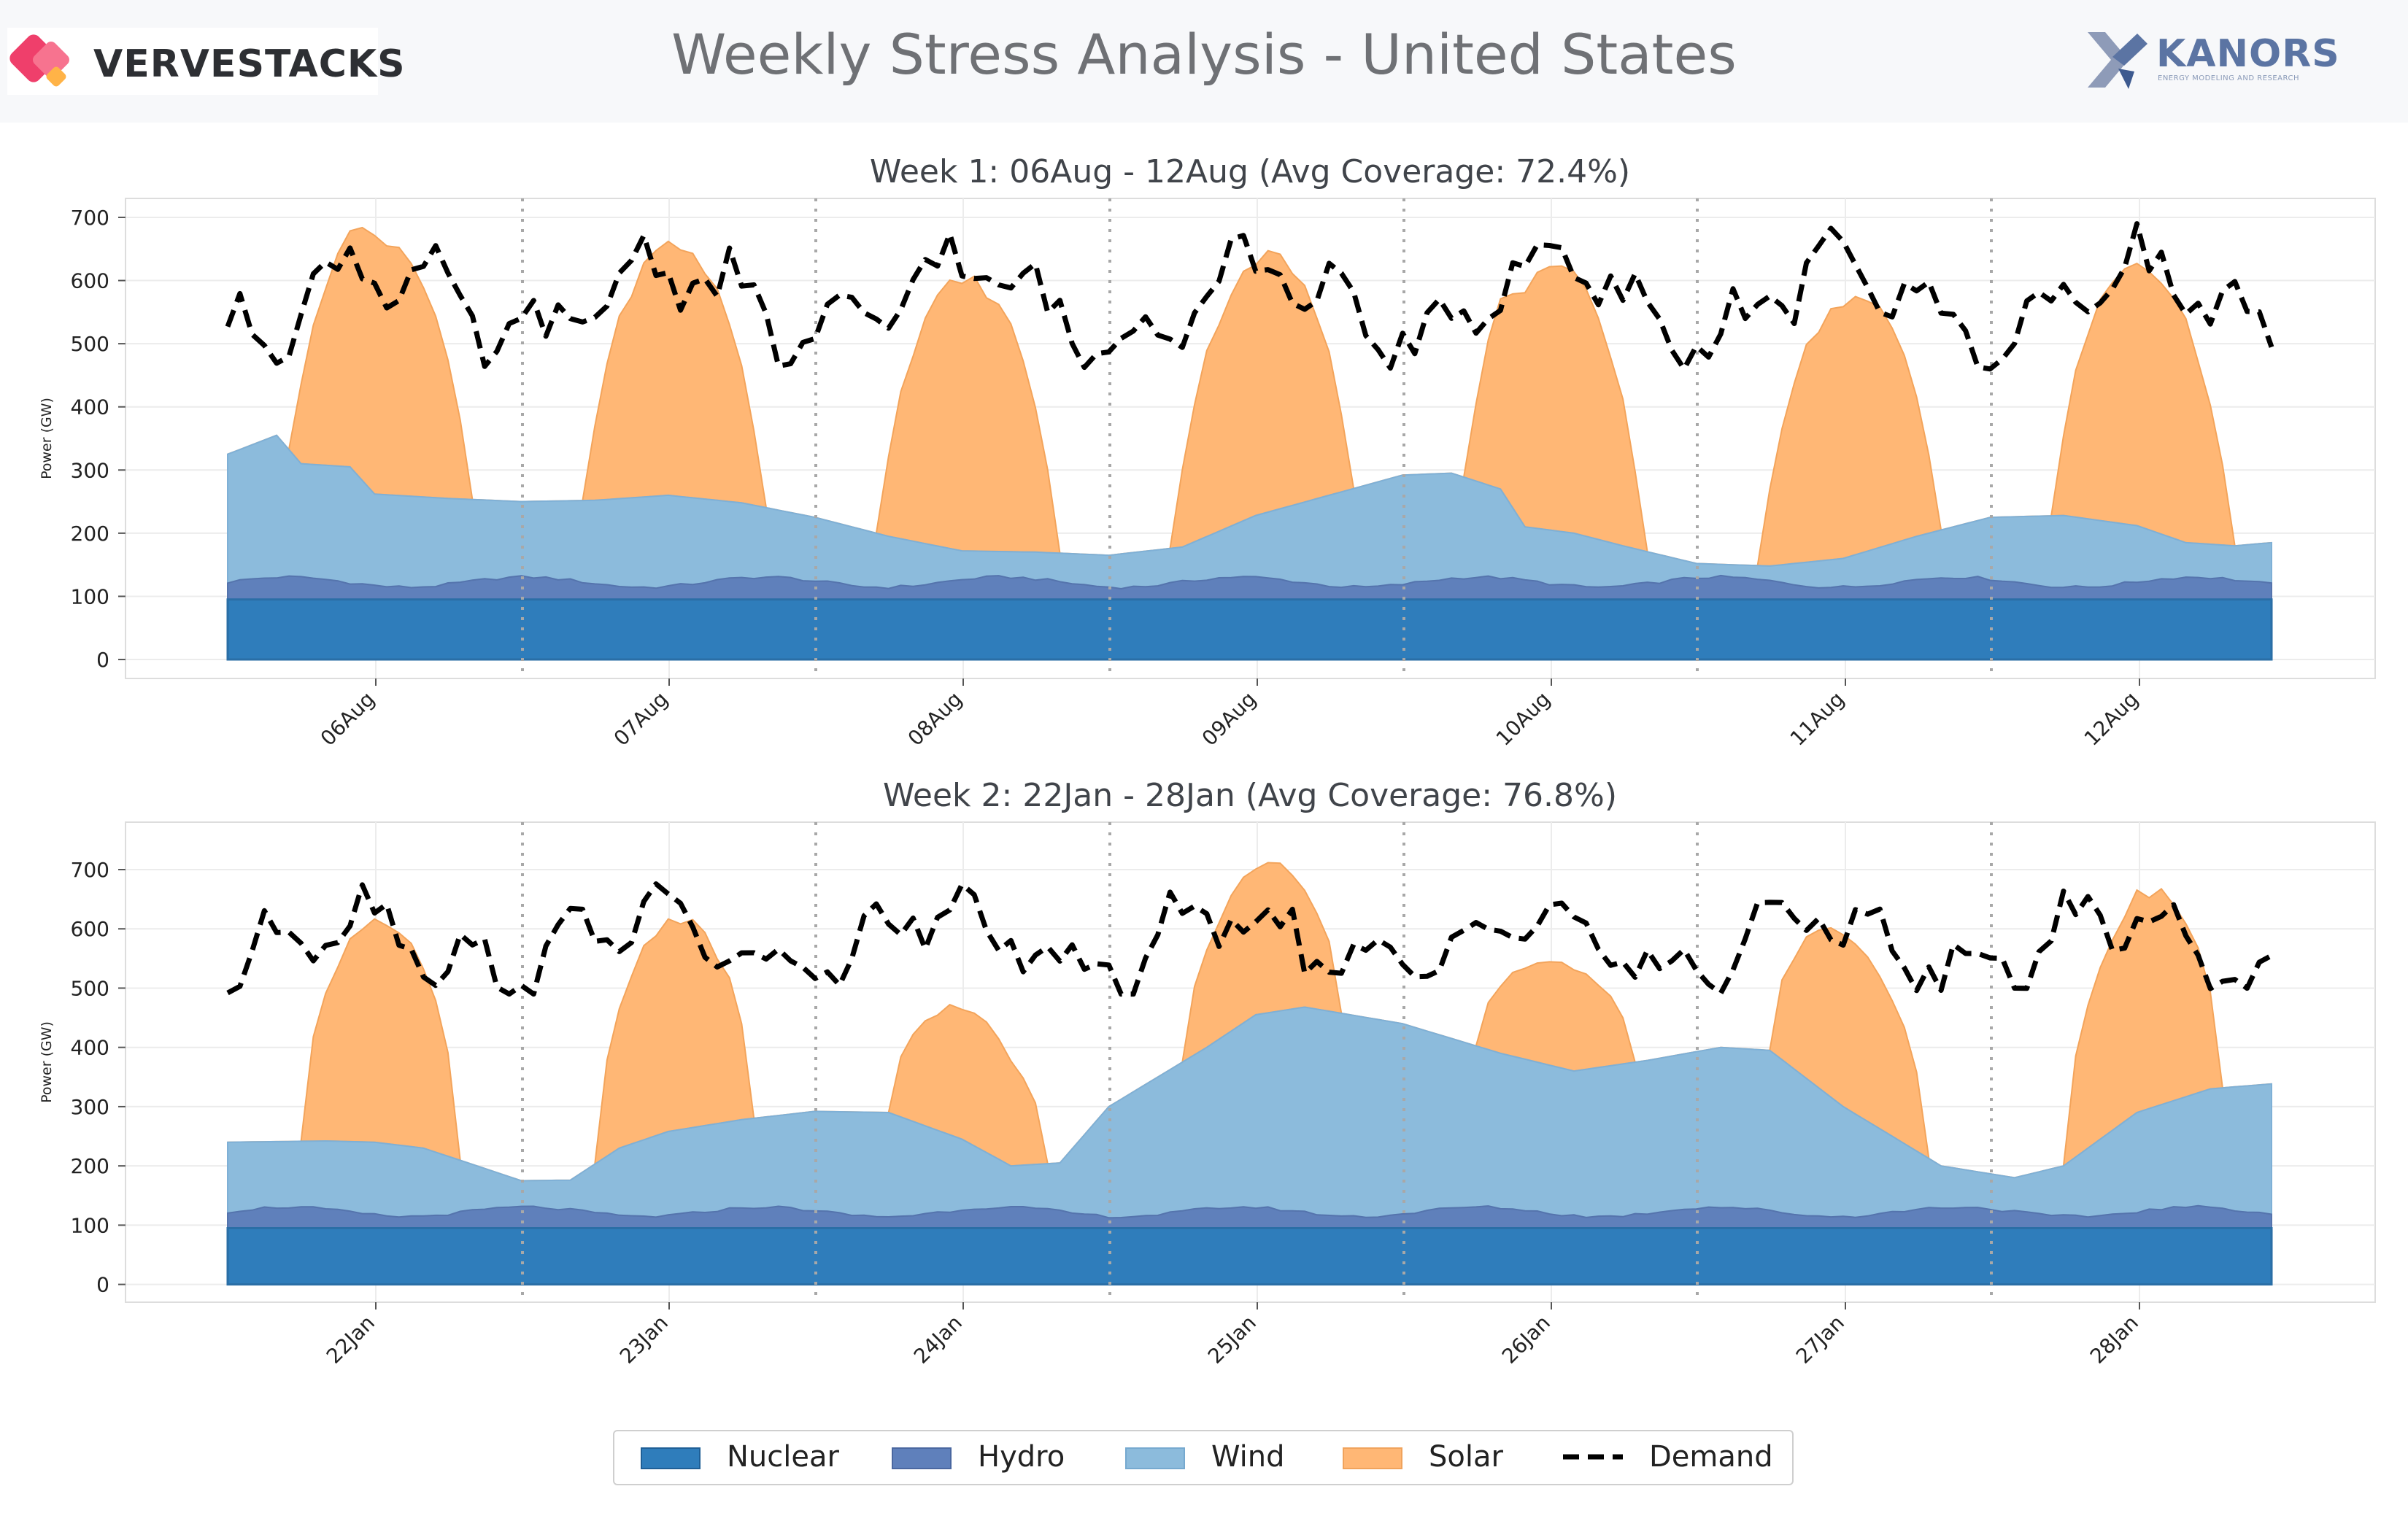 The height and width of the screenshot is (1532, 2408). I want to click on legend-swatch-solar, so click(1372, 1458).